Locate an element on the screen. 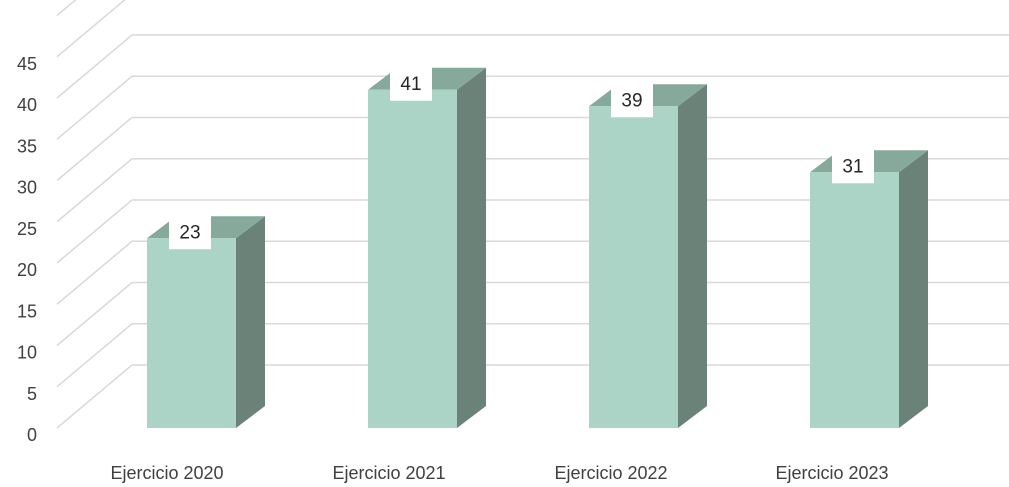 The height and width of the screenshot is (487, 1009). y-tick-label: 40 is located at coordinates (27, 105).